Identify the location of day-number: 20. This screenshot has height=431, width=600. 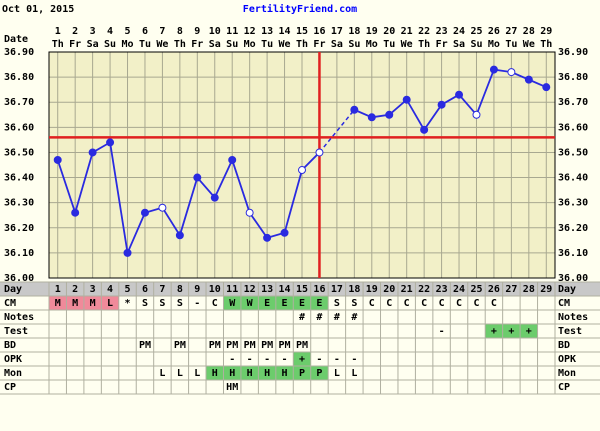
(389, 31).